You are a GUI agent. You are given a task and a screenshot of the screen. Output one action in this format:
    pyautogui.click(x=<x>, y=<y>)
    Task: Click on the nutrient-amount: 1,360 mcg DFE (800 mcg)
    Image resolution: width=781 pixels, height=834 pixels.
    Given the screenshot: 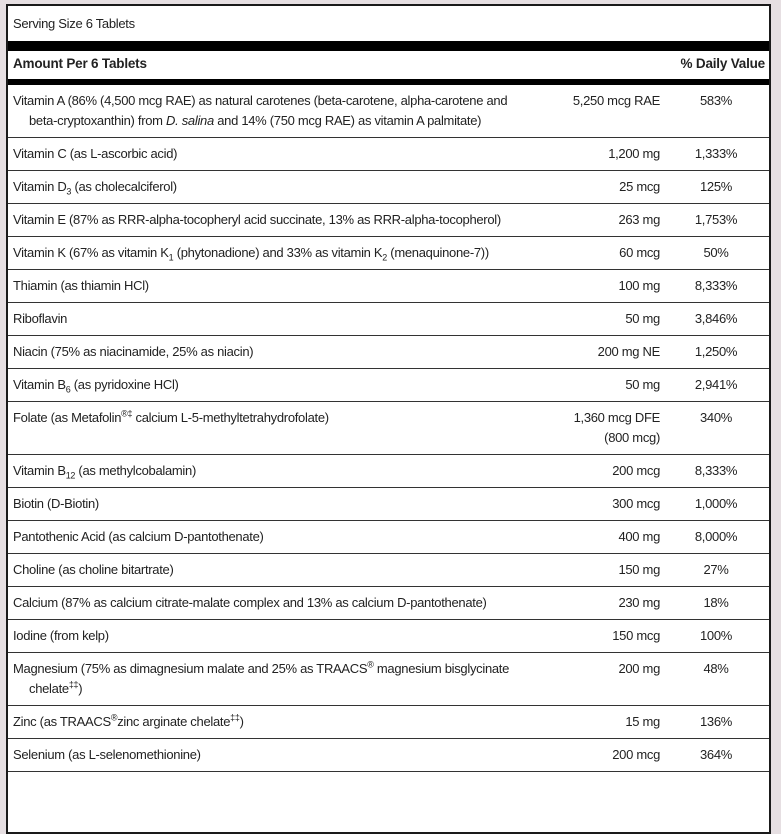 What is the action you would take?
    pyautogui.click(x=617, y=427)
    